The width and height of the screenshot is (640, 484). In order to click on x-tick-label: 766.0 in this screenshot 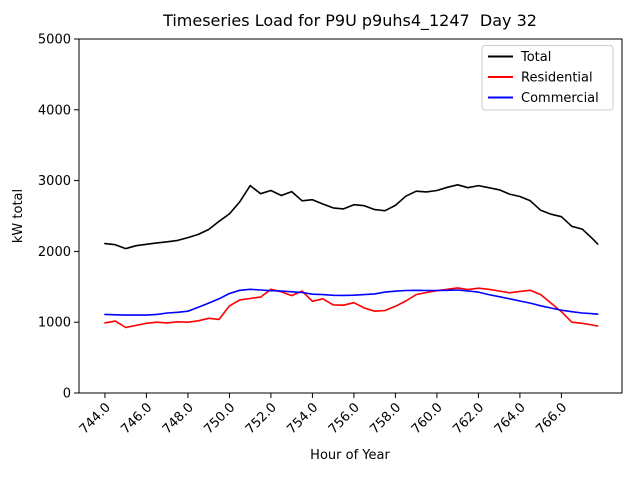, I will do `click(551, 418)`.